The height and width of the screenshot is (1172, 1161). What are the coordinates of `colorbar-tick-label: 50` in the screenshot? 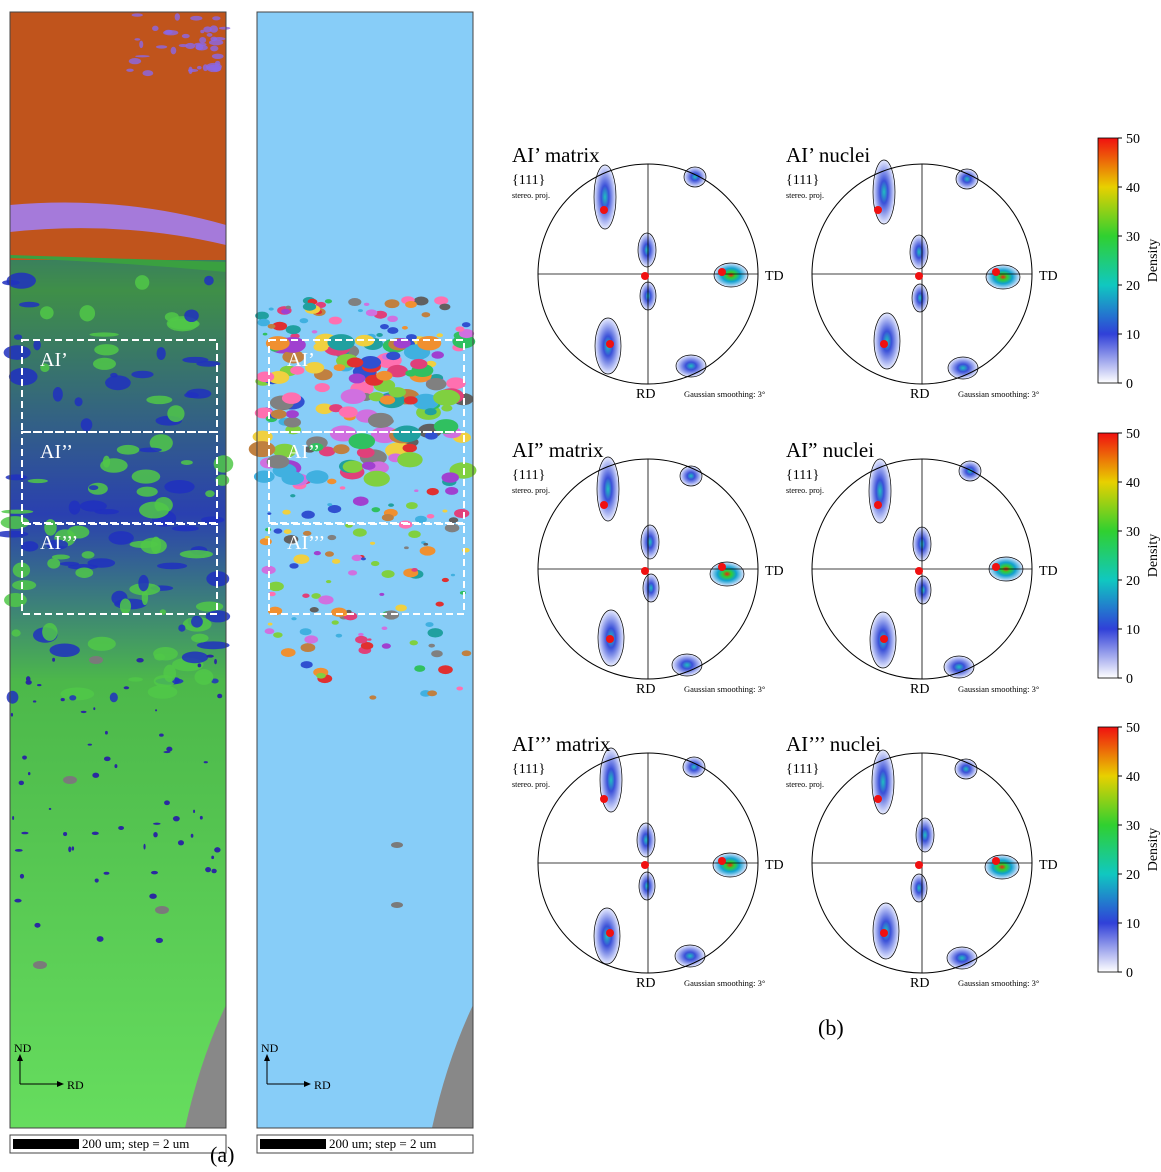 It's located at (1133, 434).